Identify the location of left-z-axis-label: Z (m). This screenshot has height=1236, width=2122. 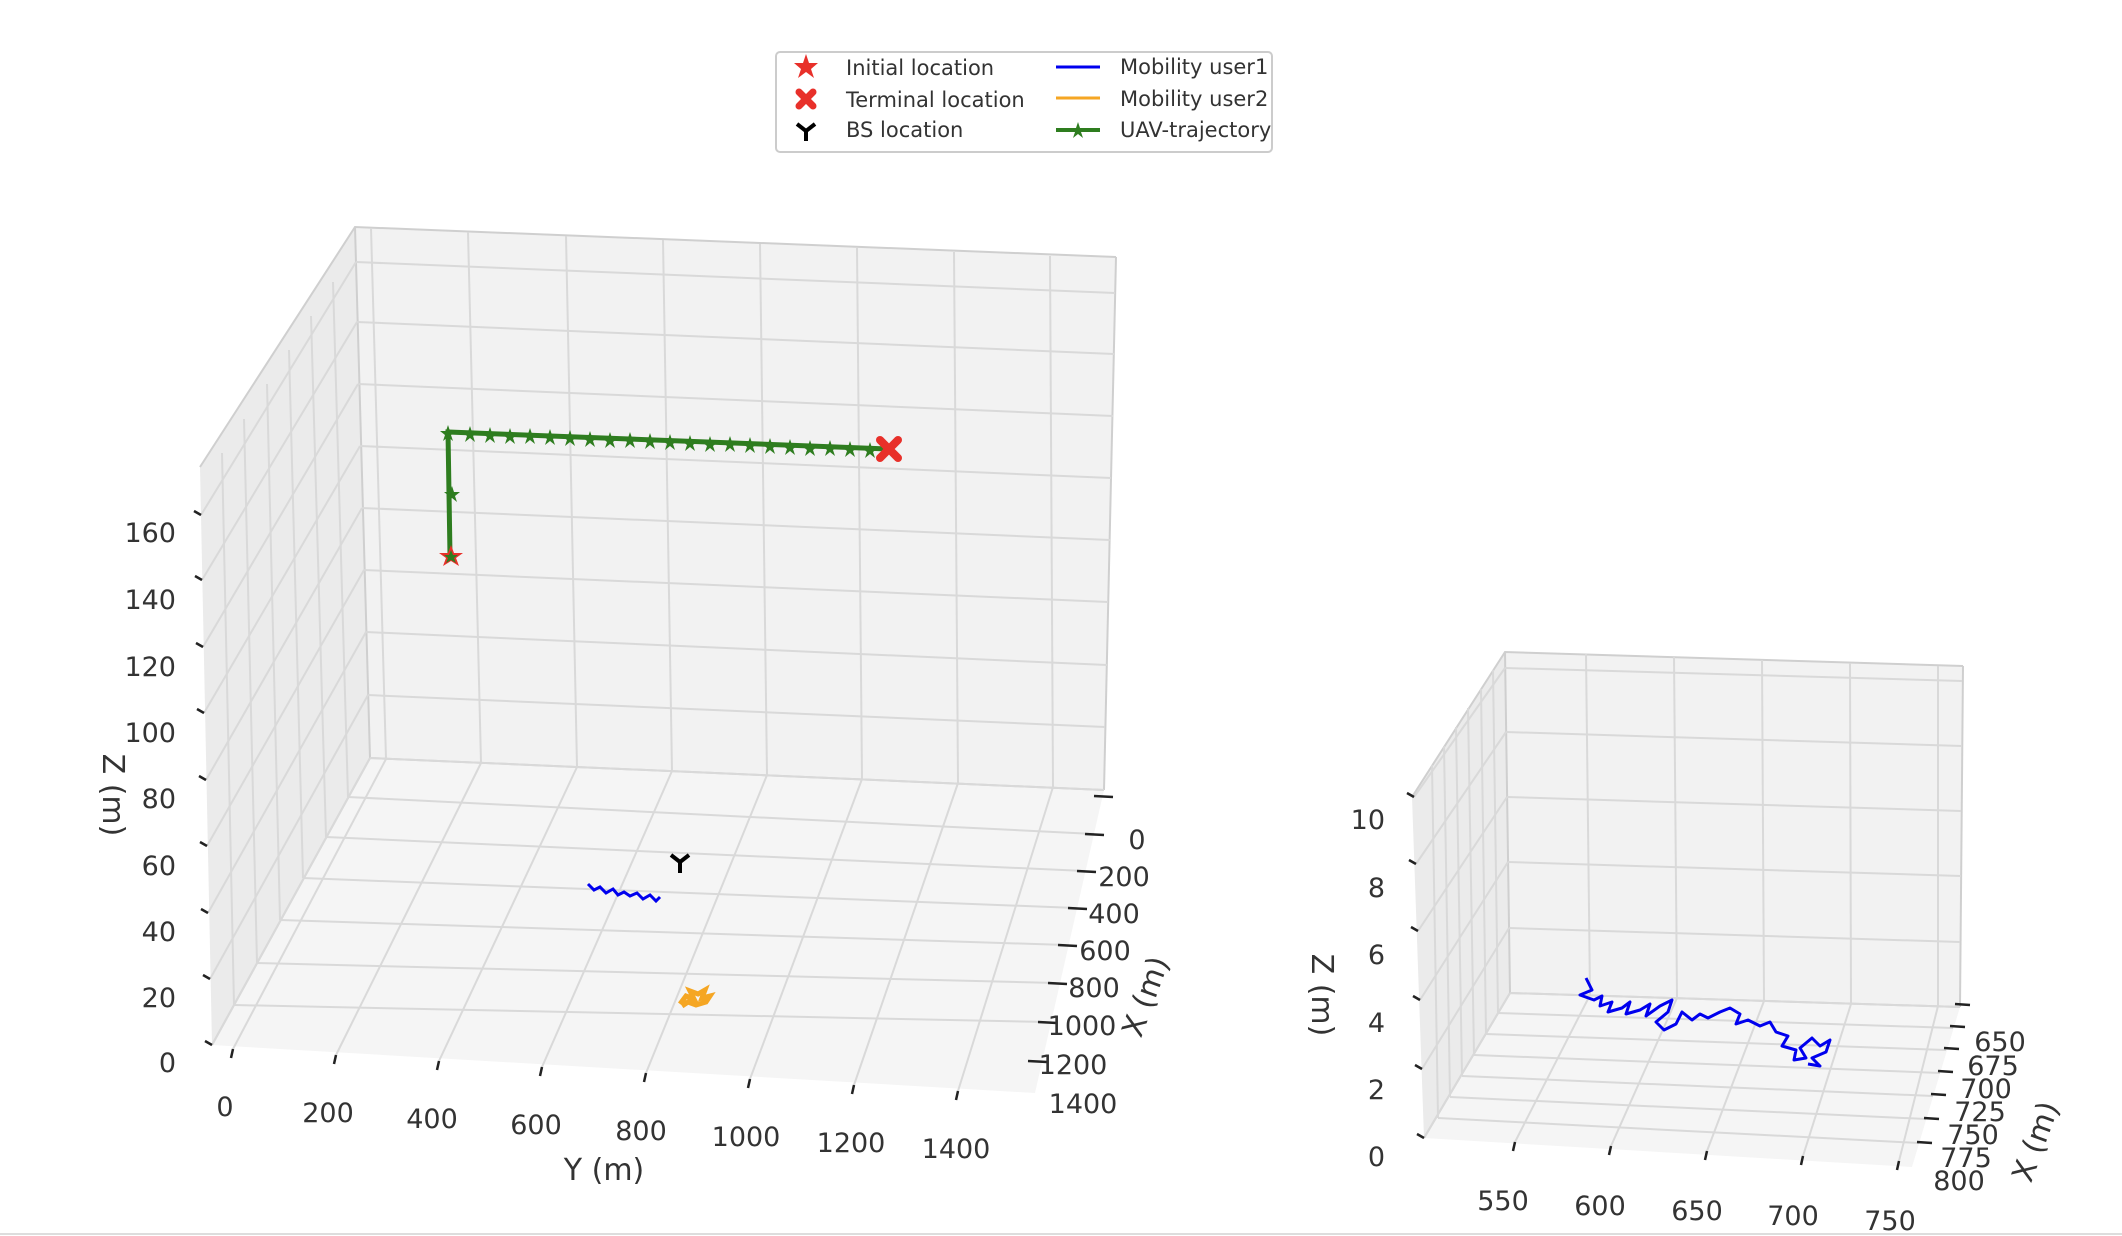
(112, 795).